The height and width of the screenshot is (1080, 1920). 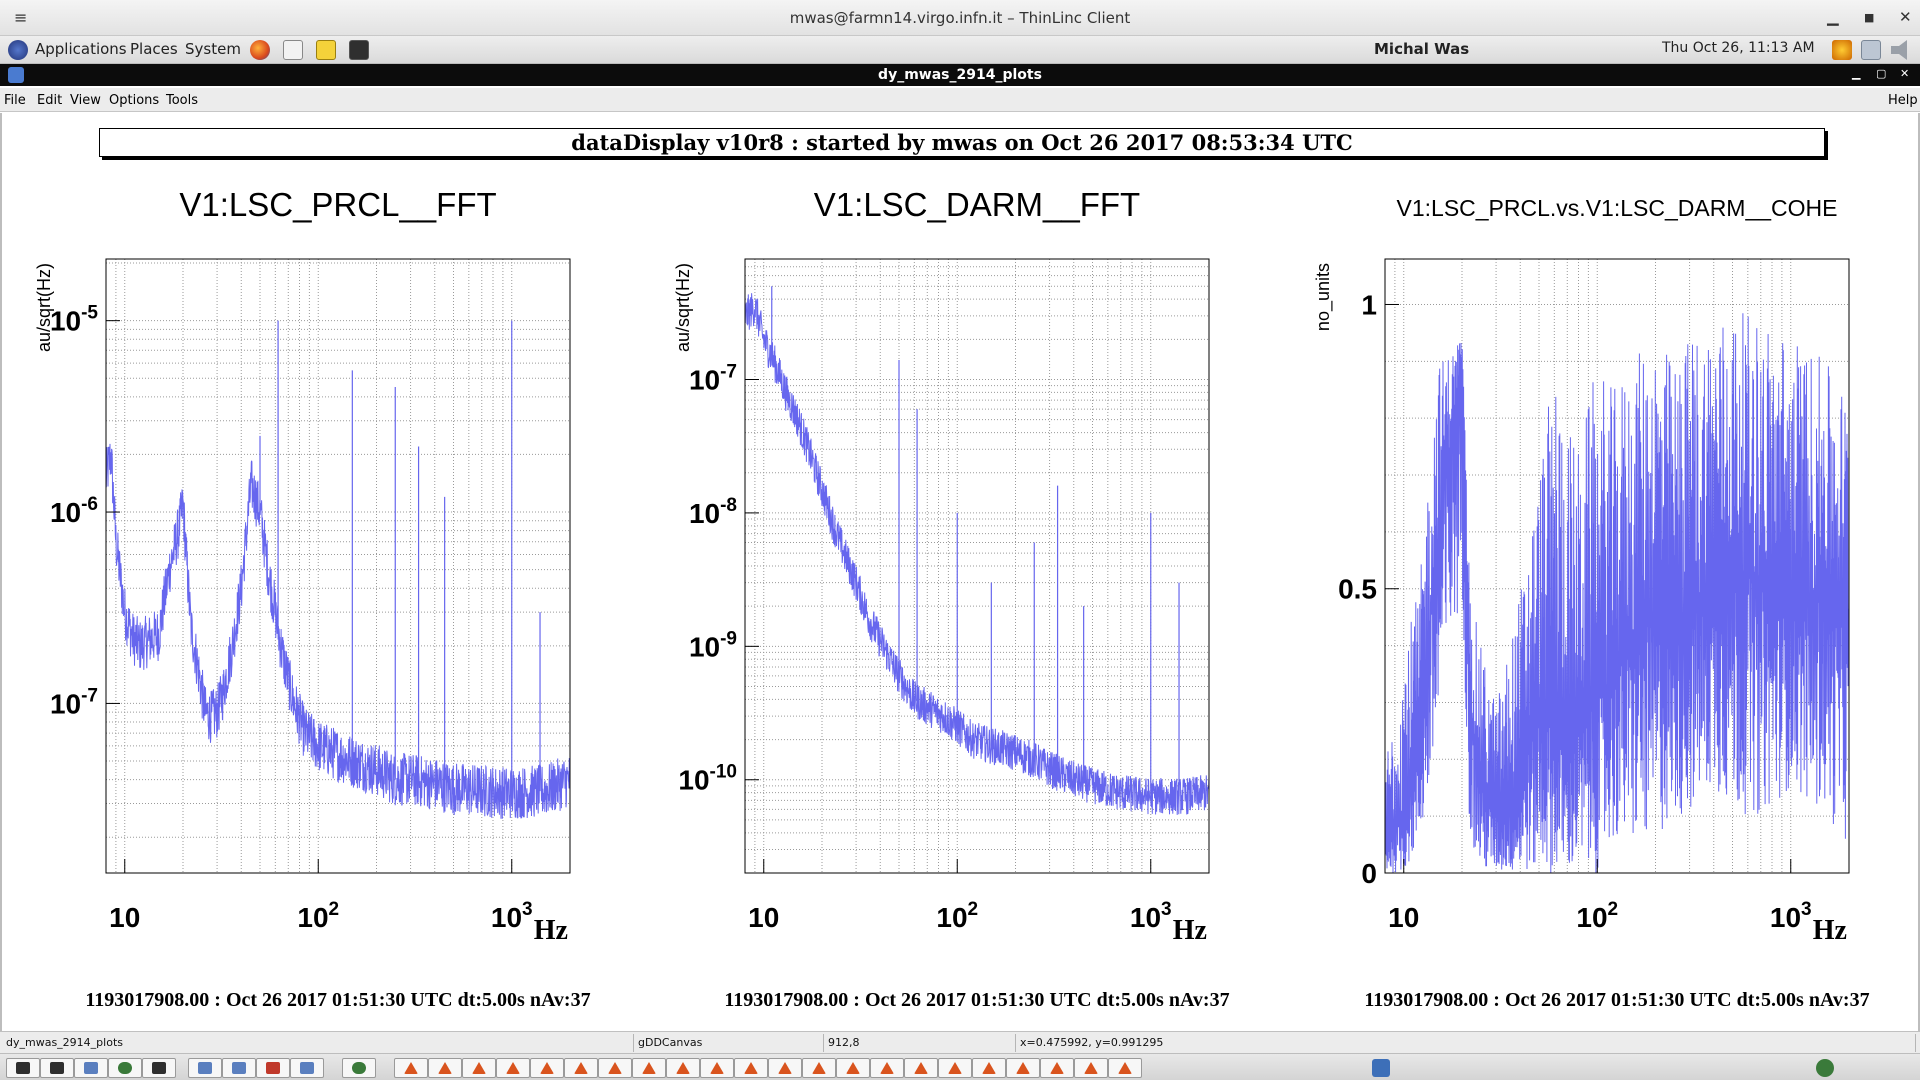 I want to click on weather-icon, so click(x=1842, y=50).